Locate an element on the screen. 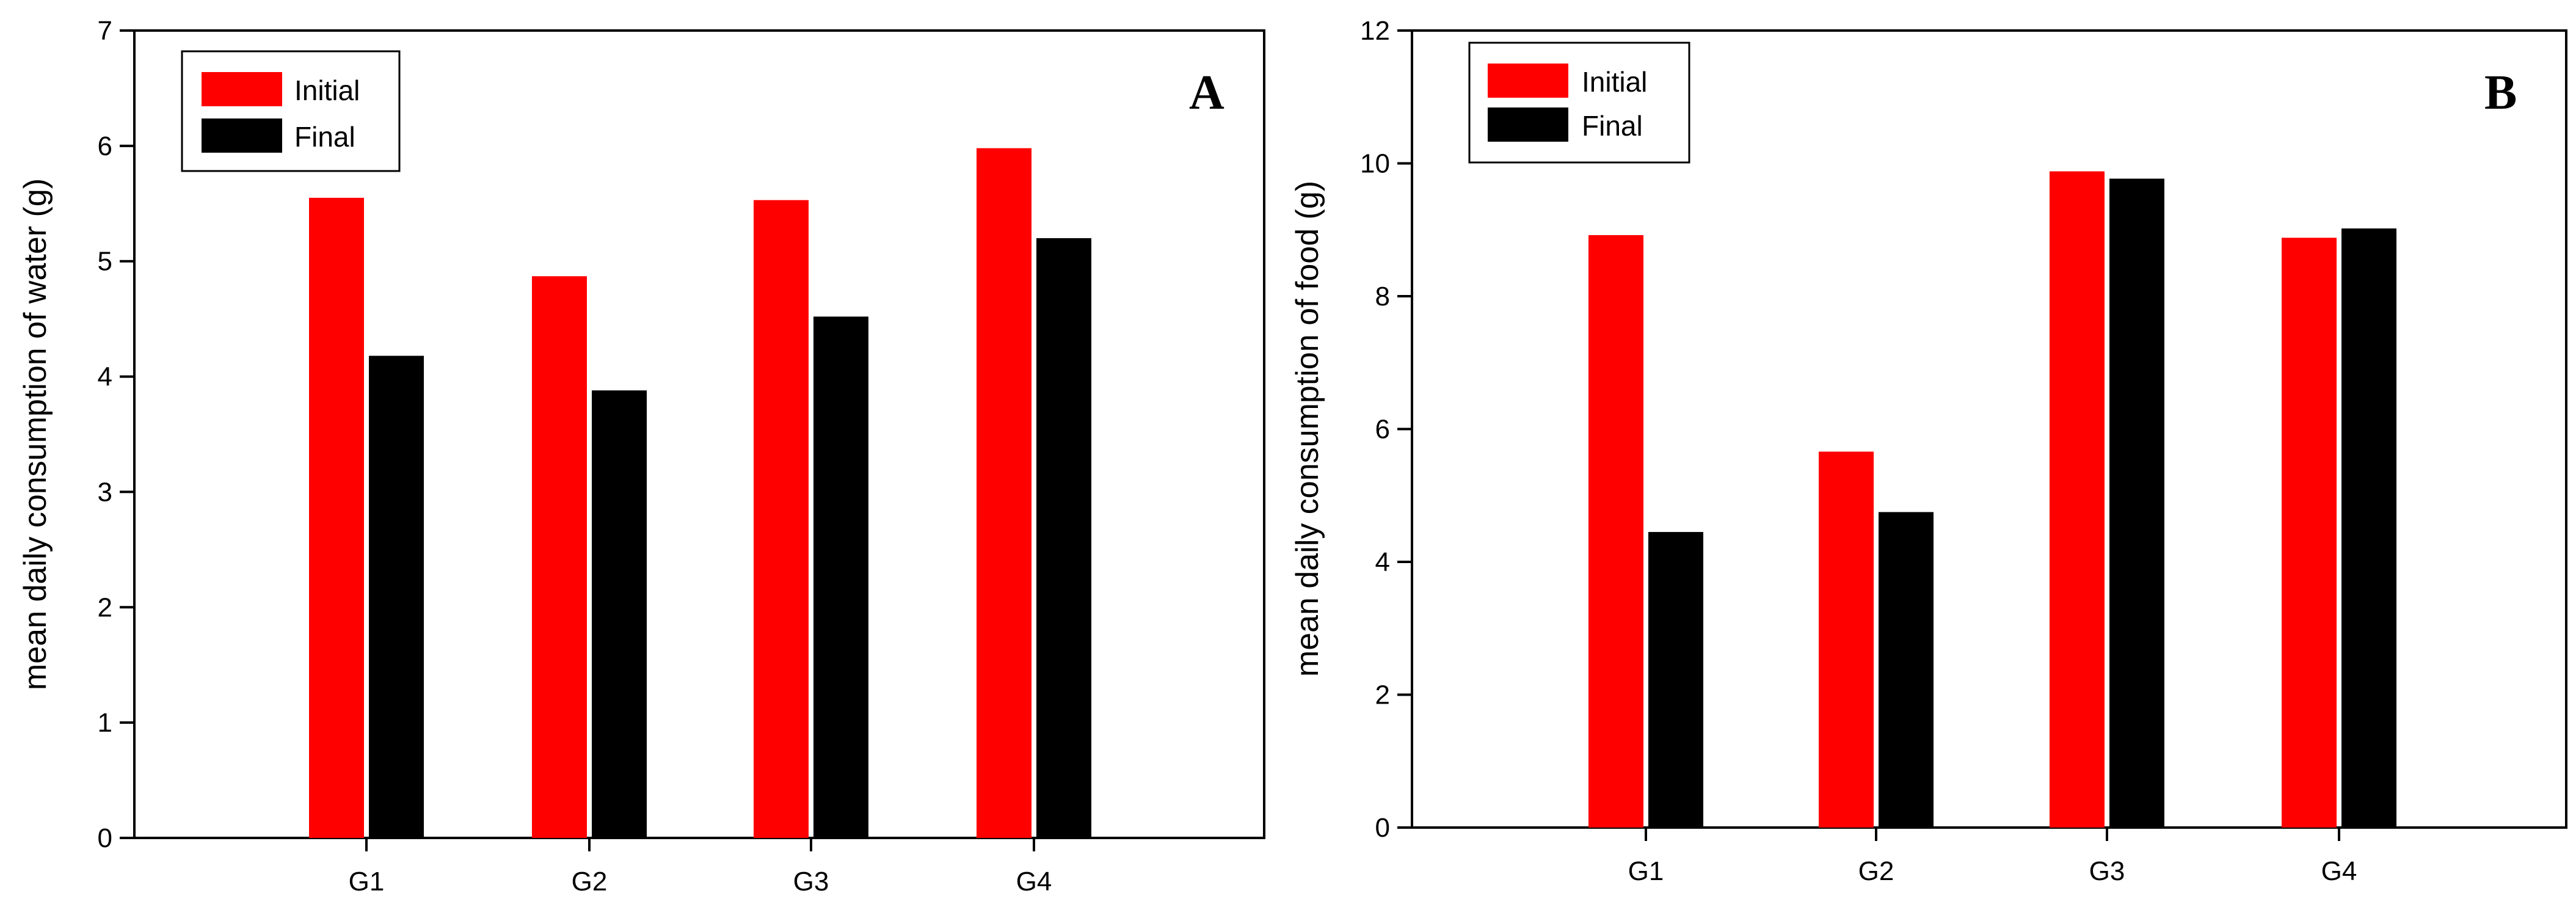 Image resolution: width=2576 pixels, height=910 pixels. y-tick-label: 7 is located at coordinates (105, 31).